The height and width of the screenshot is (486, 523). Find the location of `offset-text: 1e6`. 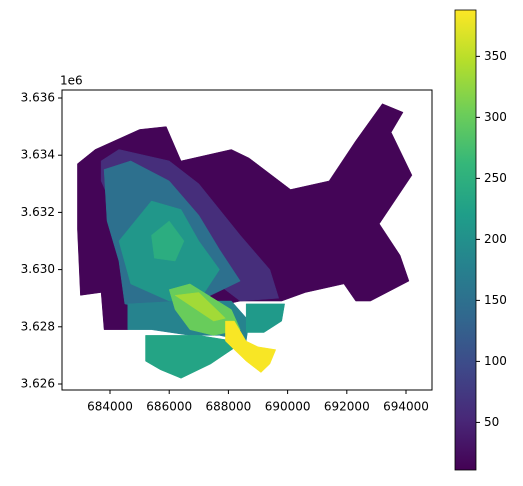

offset-text: 1e6 is located at coordinates (71, 81).